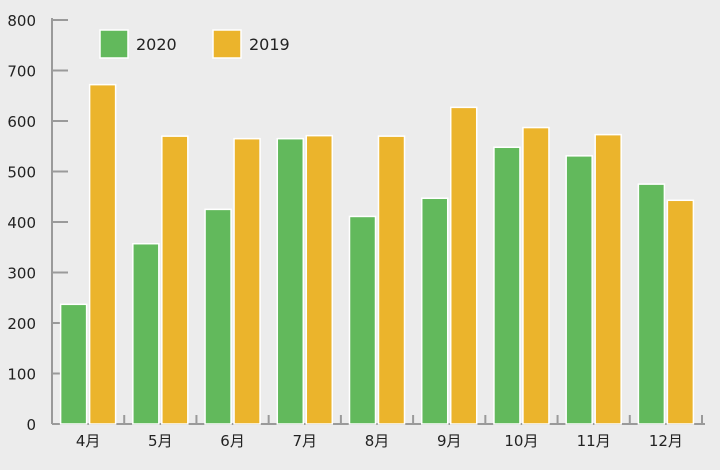 This screenshot has height=470, width=720. What do you see at coordinates (21, 324) in the screenshot?
I see `y-tick-label: 200` at bounding box center [21, 324].